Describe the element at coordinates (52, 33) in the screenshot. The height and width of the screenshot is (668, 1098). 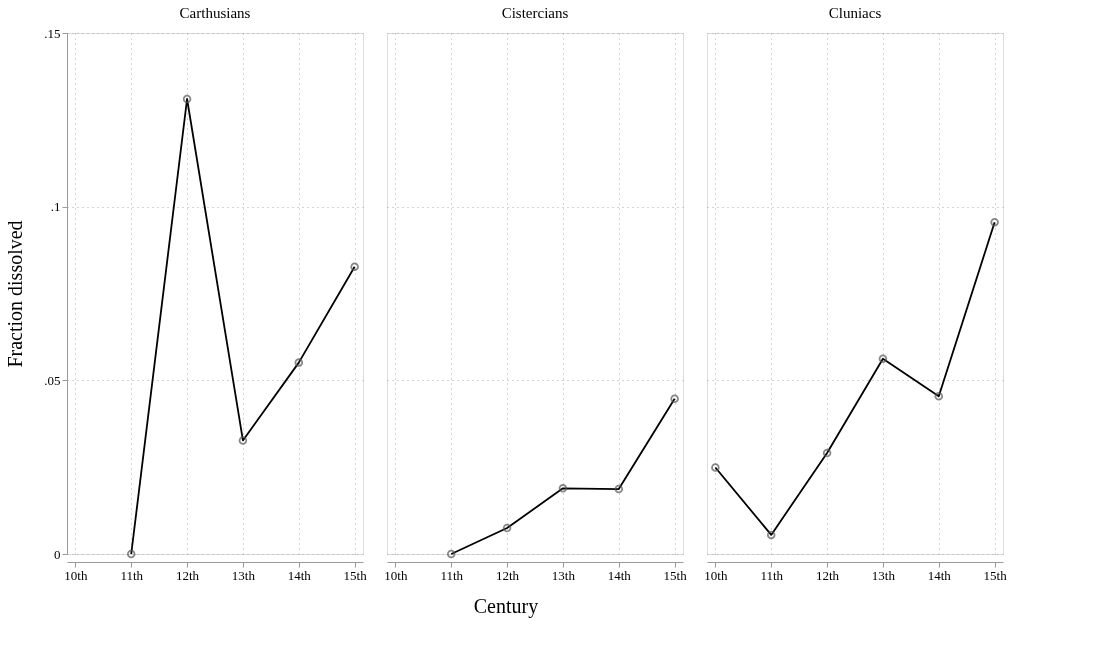
I see `y-tick-label: .15` at that location.